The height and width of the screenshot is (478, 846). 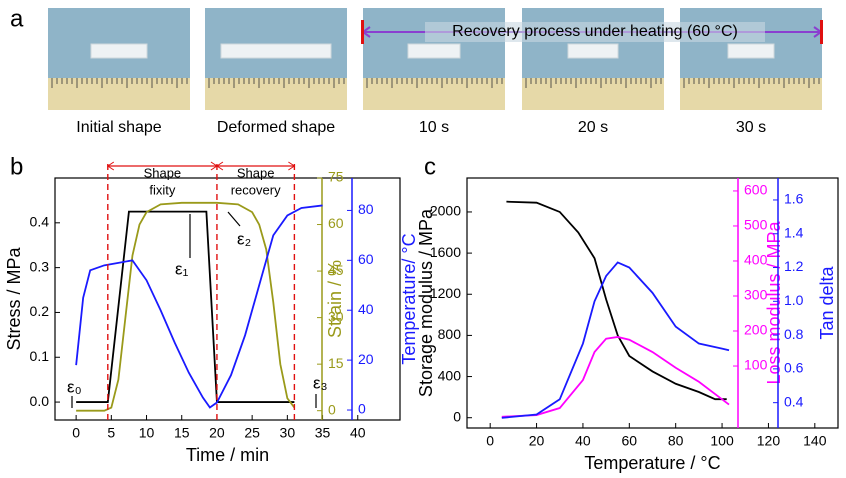 What do you see at coordinates (252, 433) in the screenshot?
I see `x-tick-label: 25` at bounding box center [252, 433].